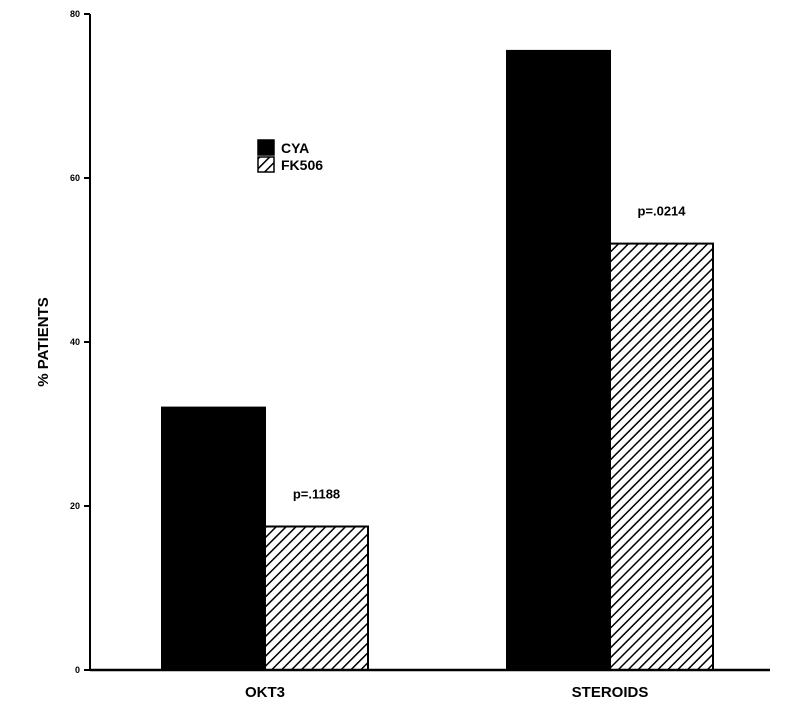 This screenshot has height=715, width=800. What do you see at coordinates (316, 494) in the screenshot?
I see `p-value-annotation: p=.1188` at bounding box center [316, 494].